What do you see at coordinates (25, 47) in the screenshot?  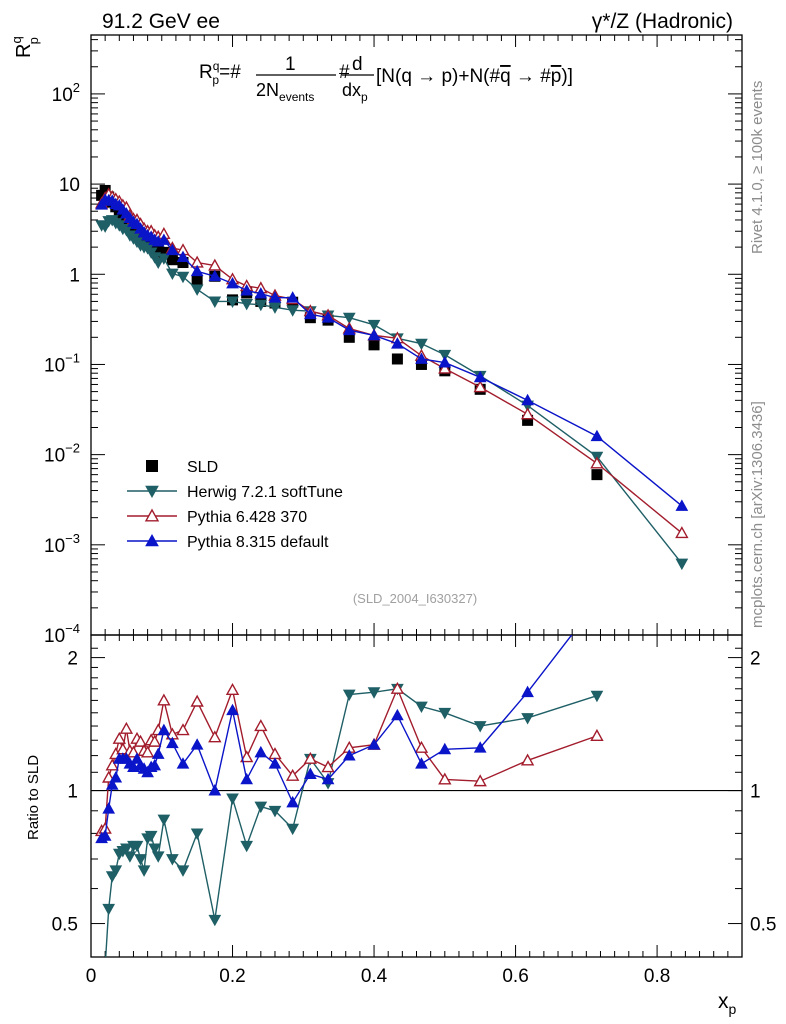 I see `y-axis-label: Rq p` at bounding box center [25, 47].